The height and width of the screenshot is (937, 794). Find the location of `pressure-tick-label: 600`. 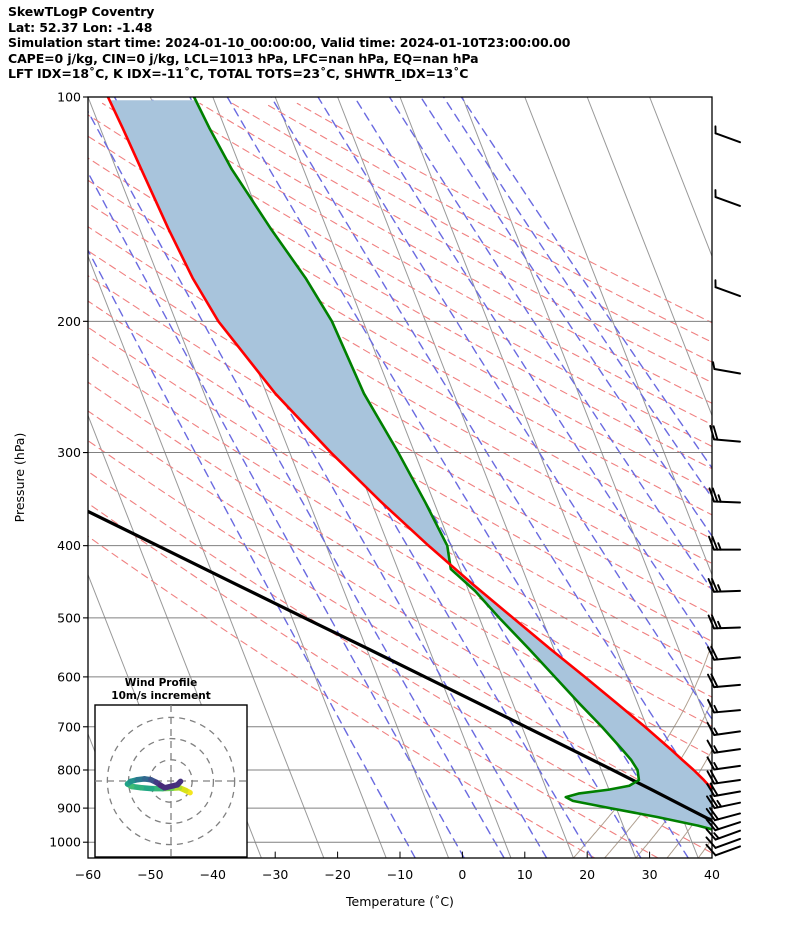

pressure-tick-label: 600 is located at coordinates (69, 676).